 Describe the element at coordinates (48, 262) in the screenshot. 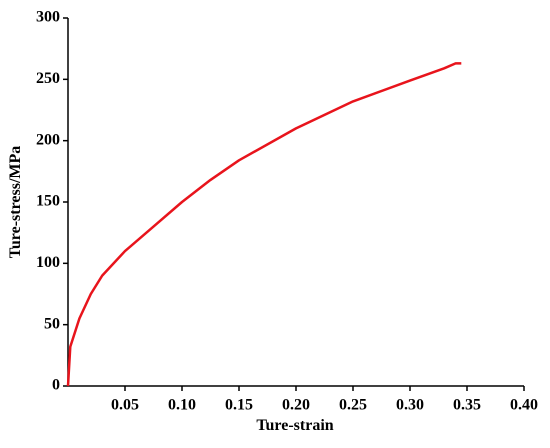

I see `y-tick-label: 100` at that location.